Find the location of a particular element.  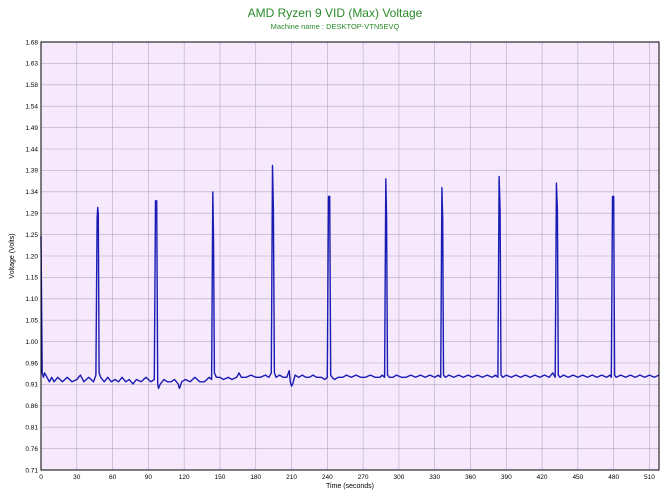

y-tick-label: 1.63 is located at coordinates (31, 64).